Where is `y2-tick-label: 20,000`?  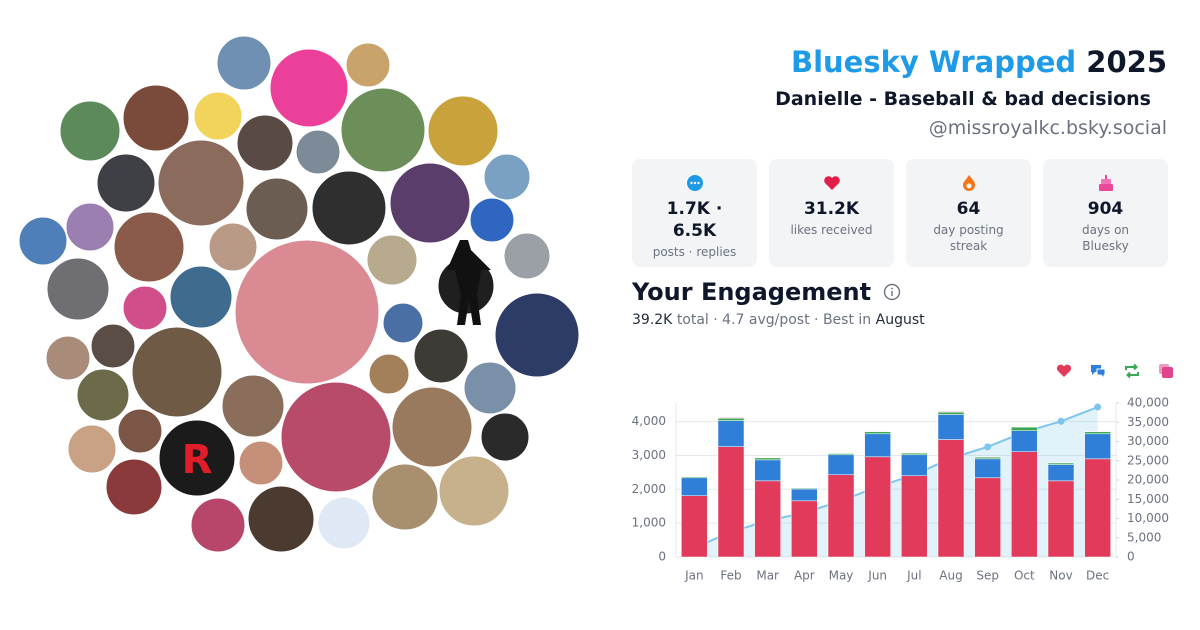
y2-tick-label: 20,000 is located at coordinates (1148, 480).